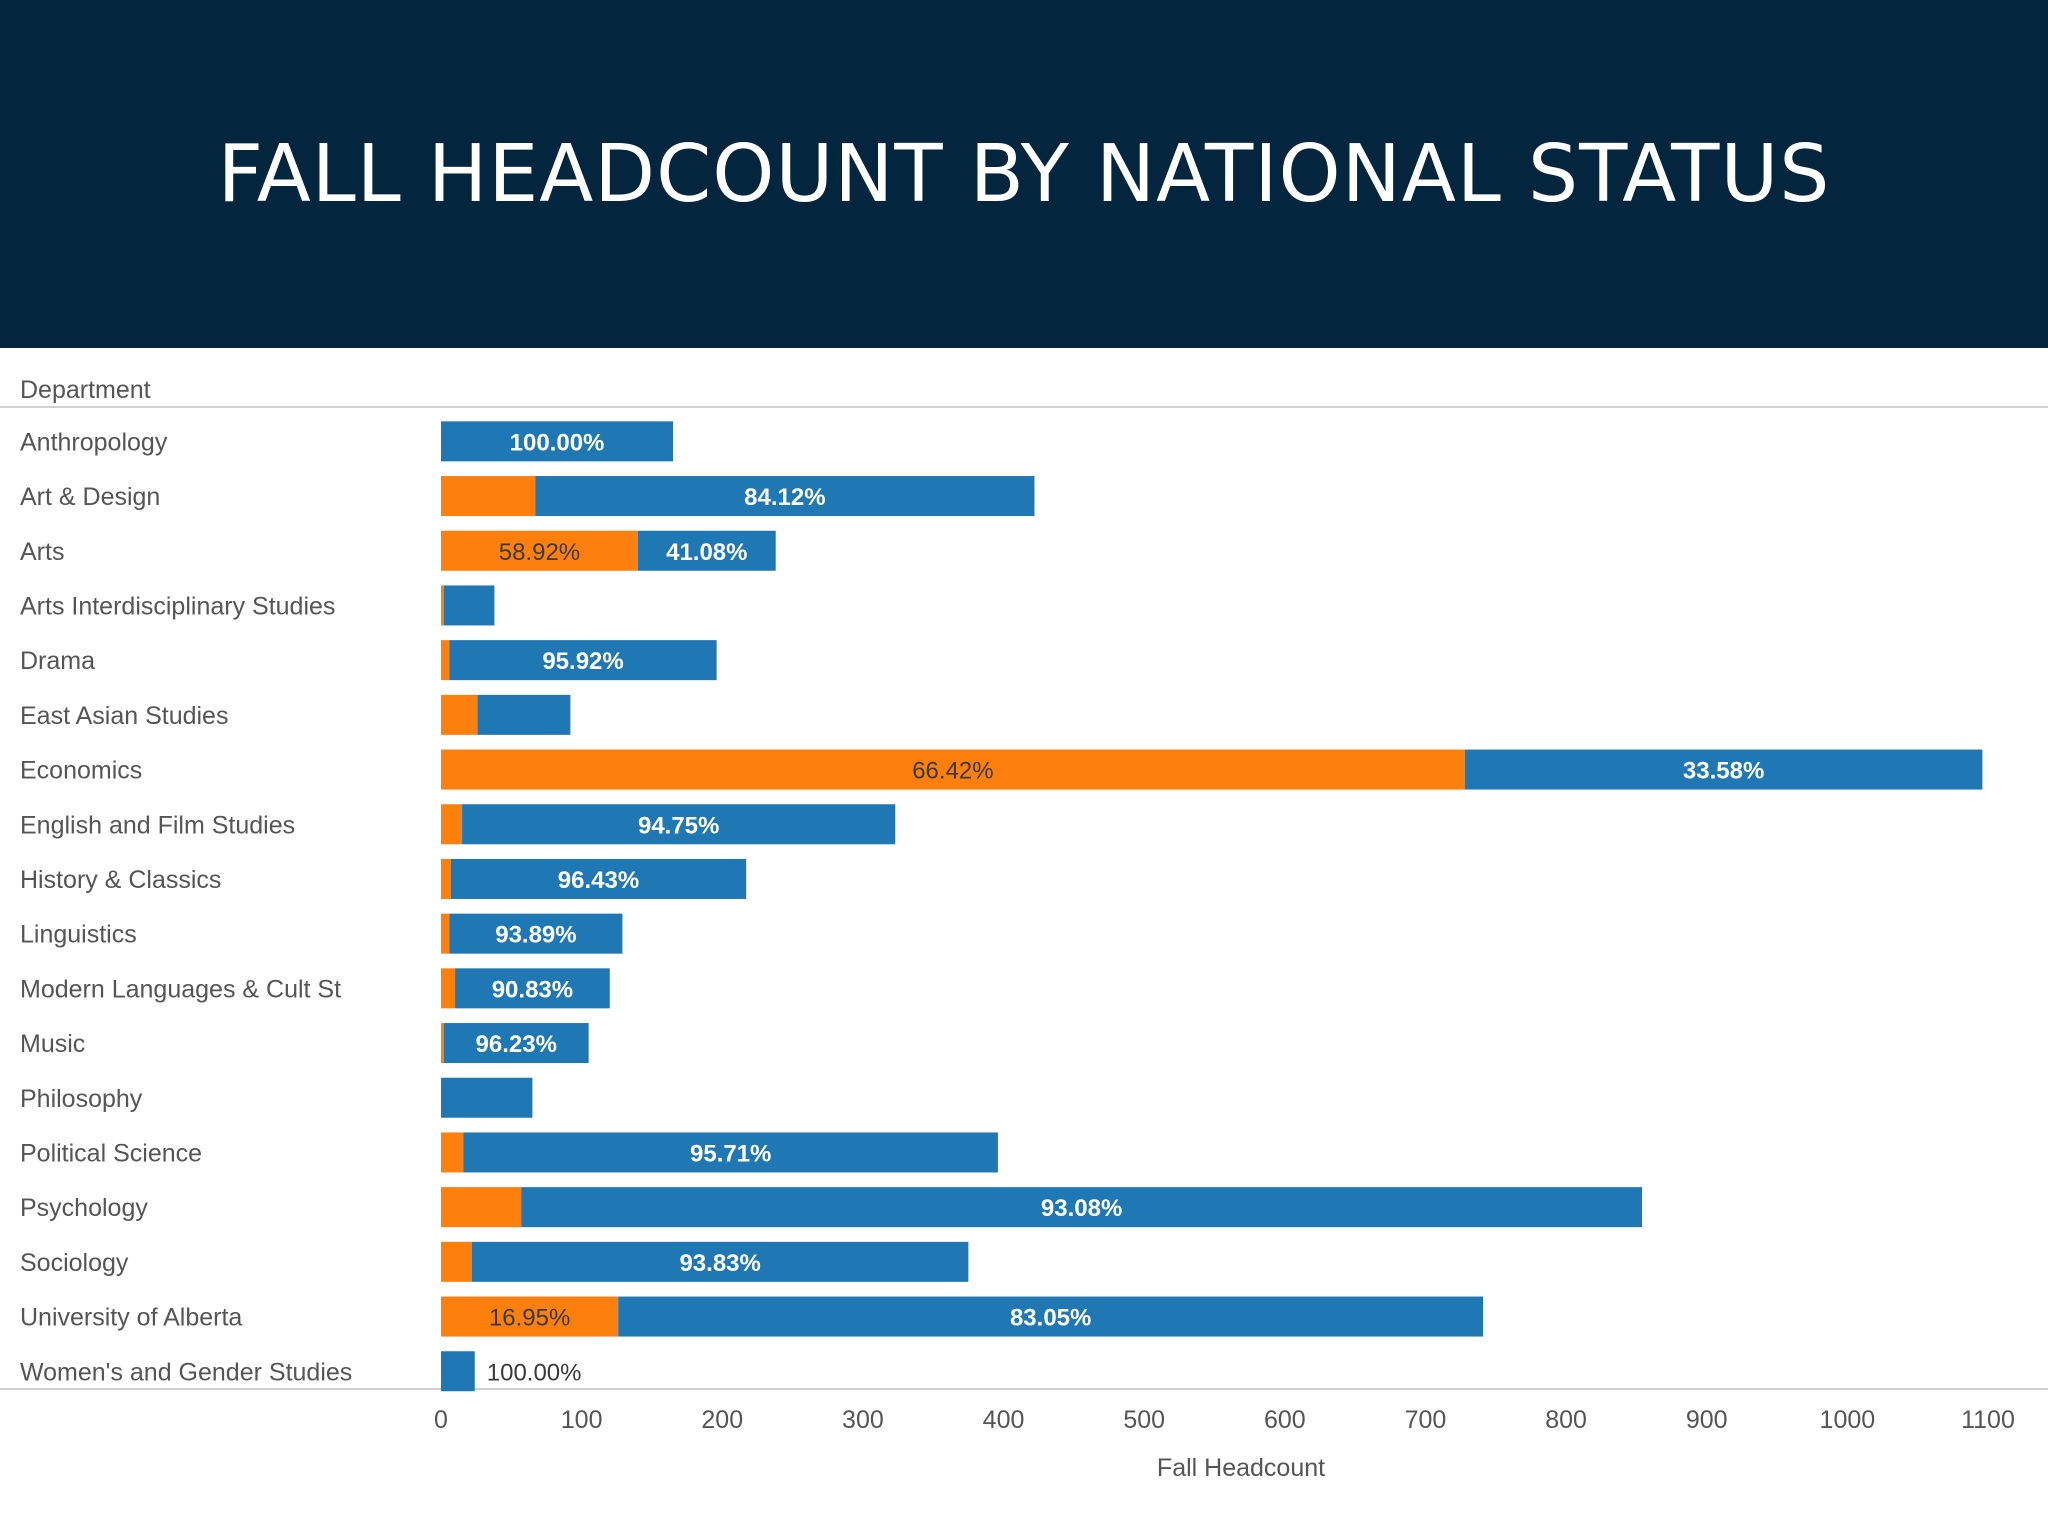  What do you see at coordinates (582, 1420) in the screenshot?
I see `x-tick-label: 100` at bounding box center [582, 1420].